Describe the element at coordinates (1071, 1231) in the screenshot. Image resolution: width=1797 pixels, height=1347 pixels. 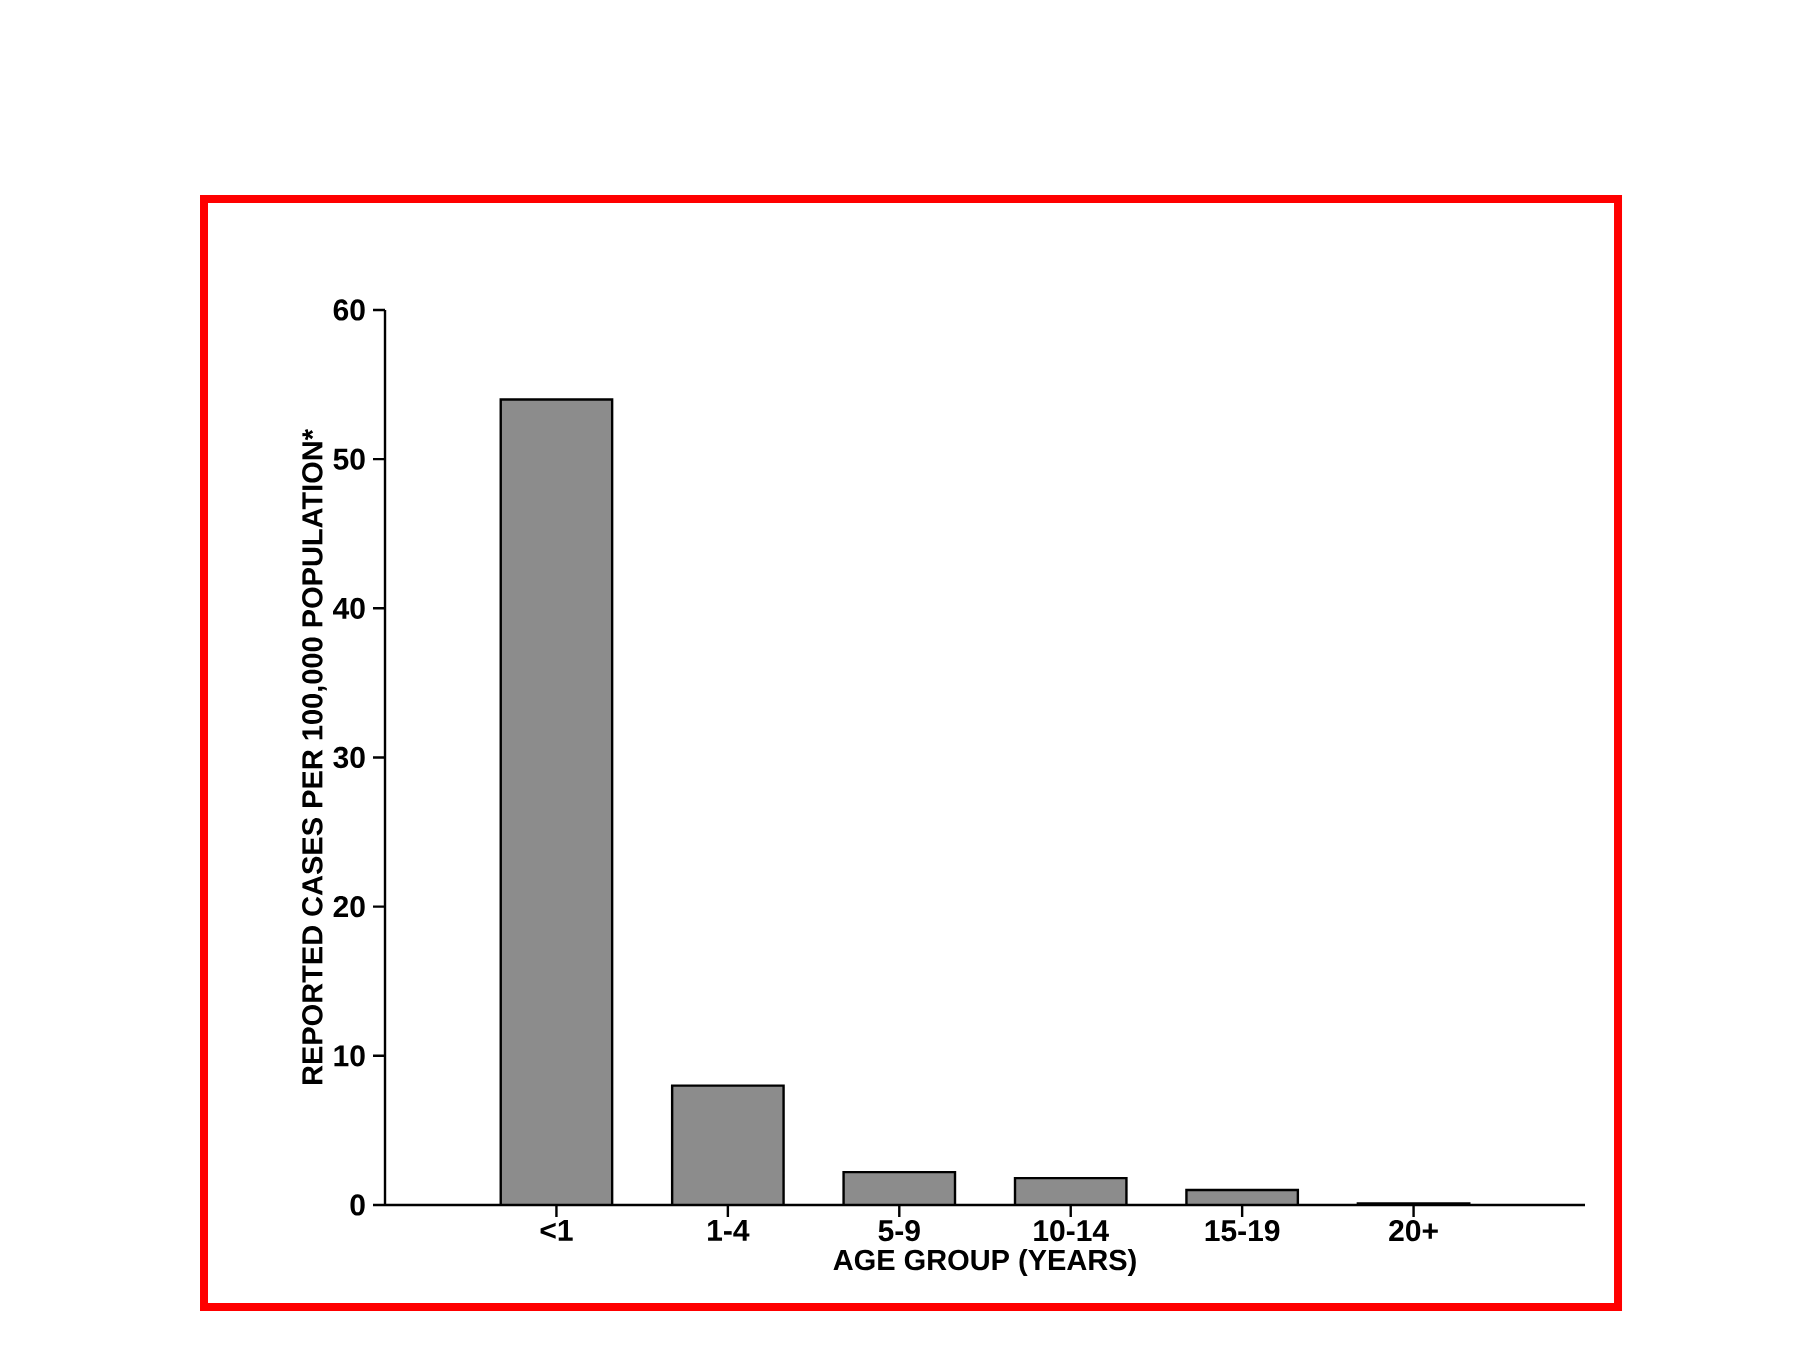
I see `x-tick-label: 10-14` at that location.